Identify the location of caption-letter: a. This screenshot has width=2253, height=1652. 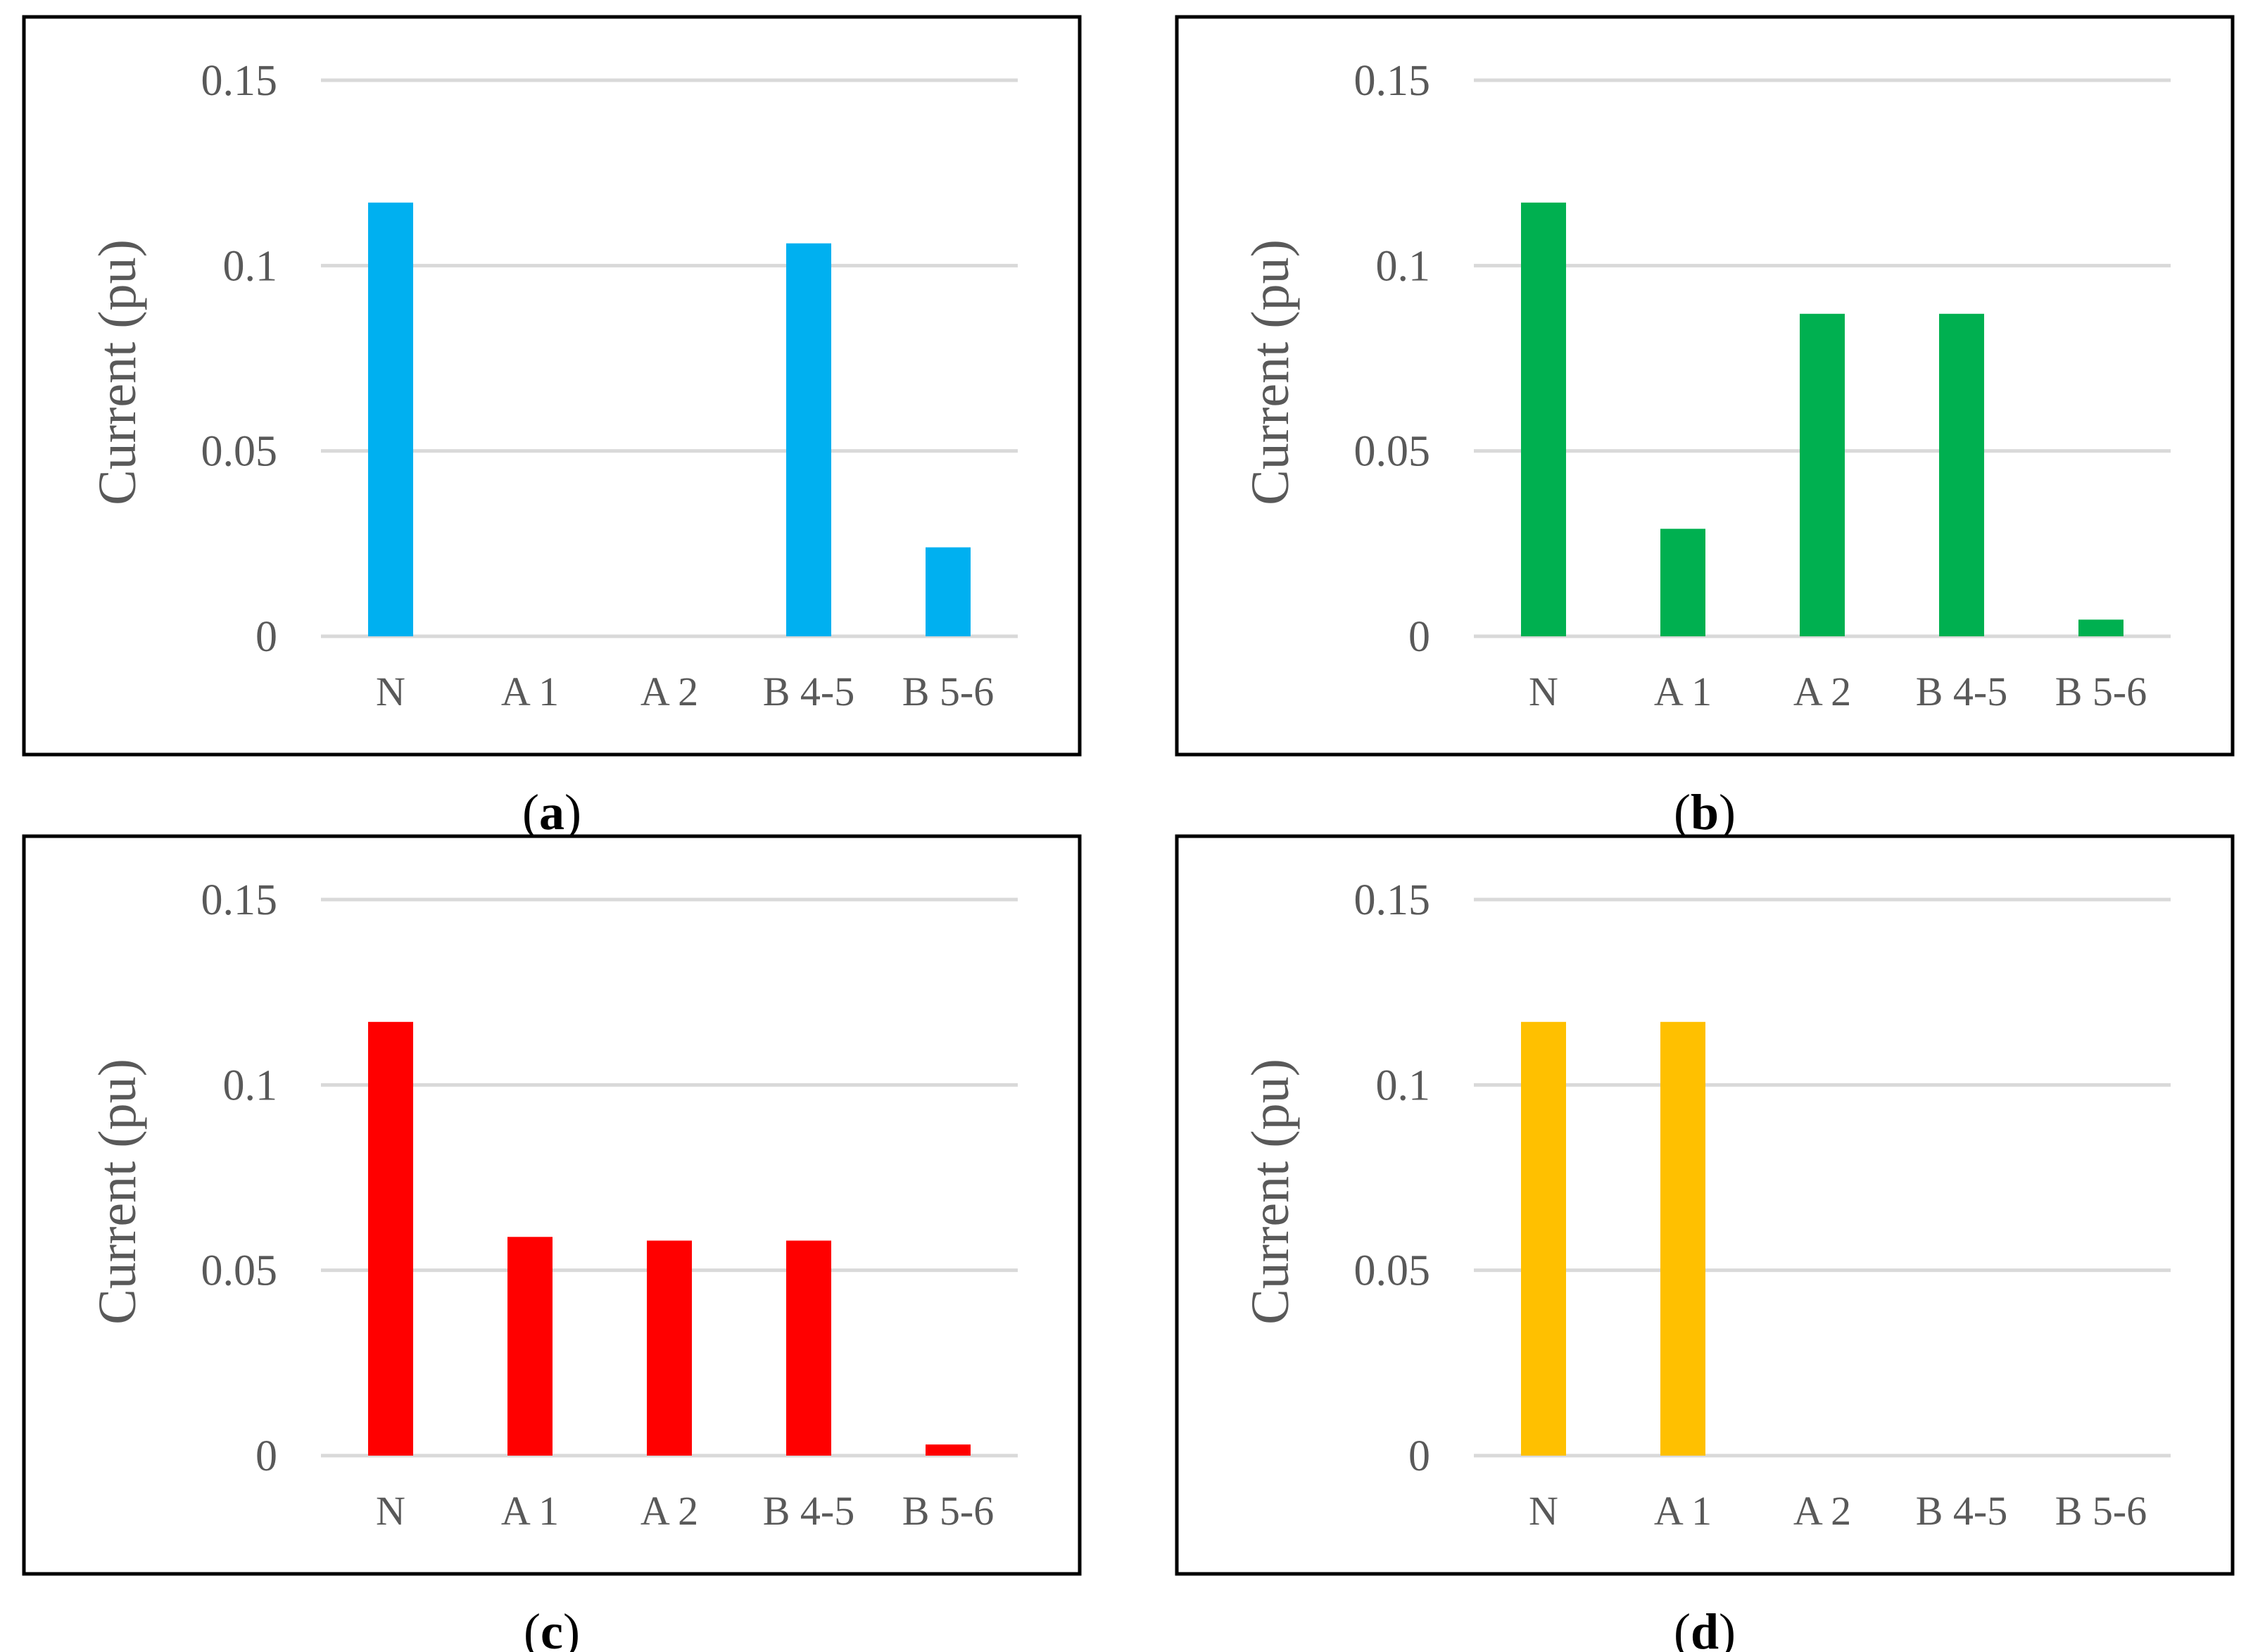
(551, 812).